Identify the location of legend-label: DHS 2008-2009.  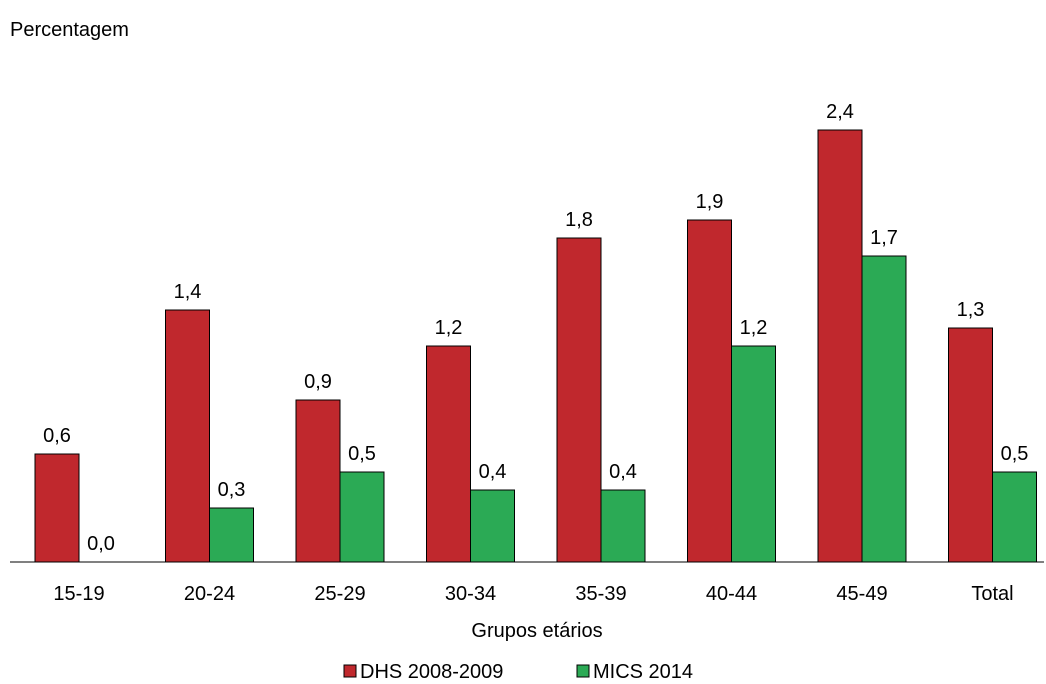
(431, 672).